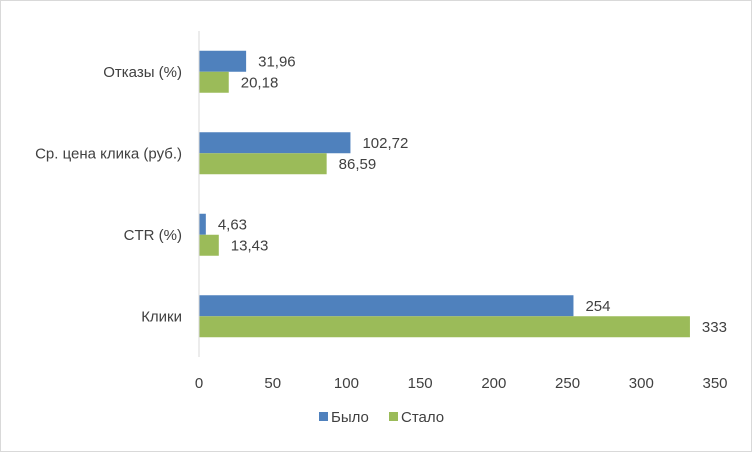 This screenshot has width=752, height=456. Describe the element at coordinates (597, 306) in the screenshot. I see `data-label: 254` at that location.